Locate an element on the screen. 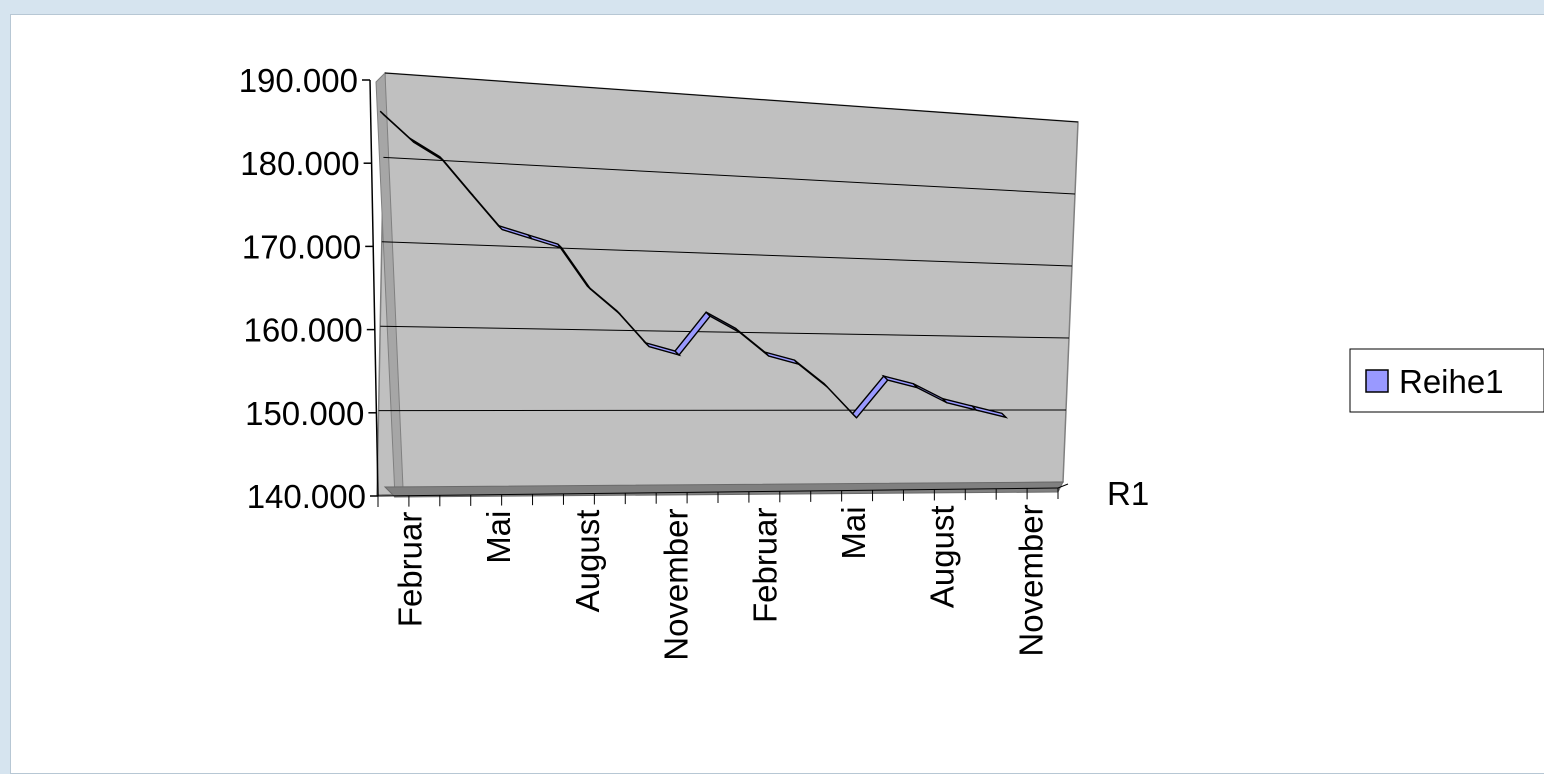  legend-swatch-reihe1 is located at coordinates (1377, 381).